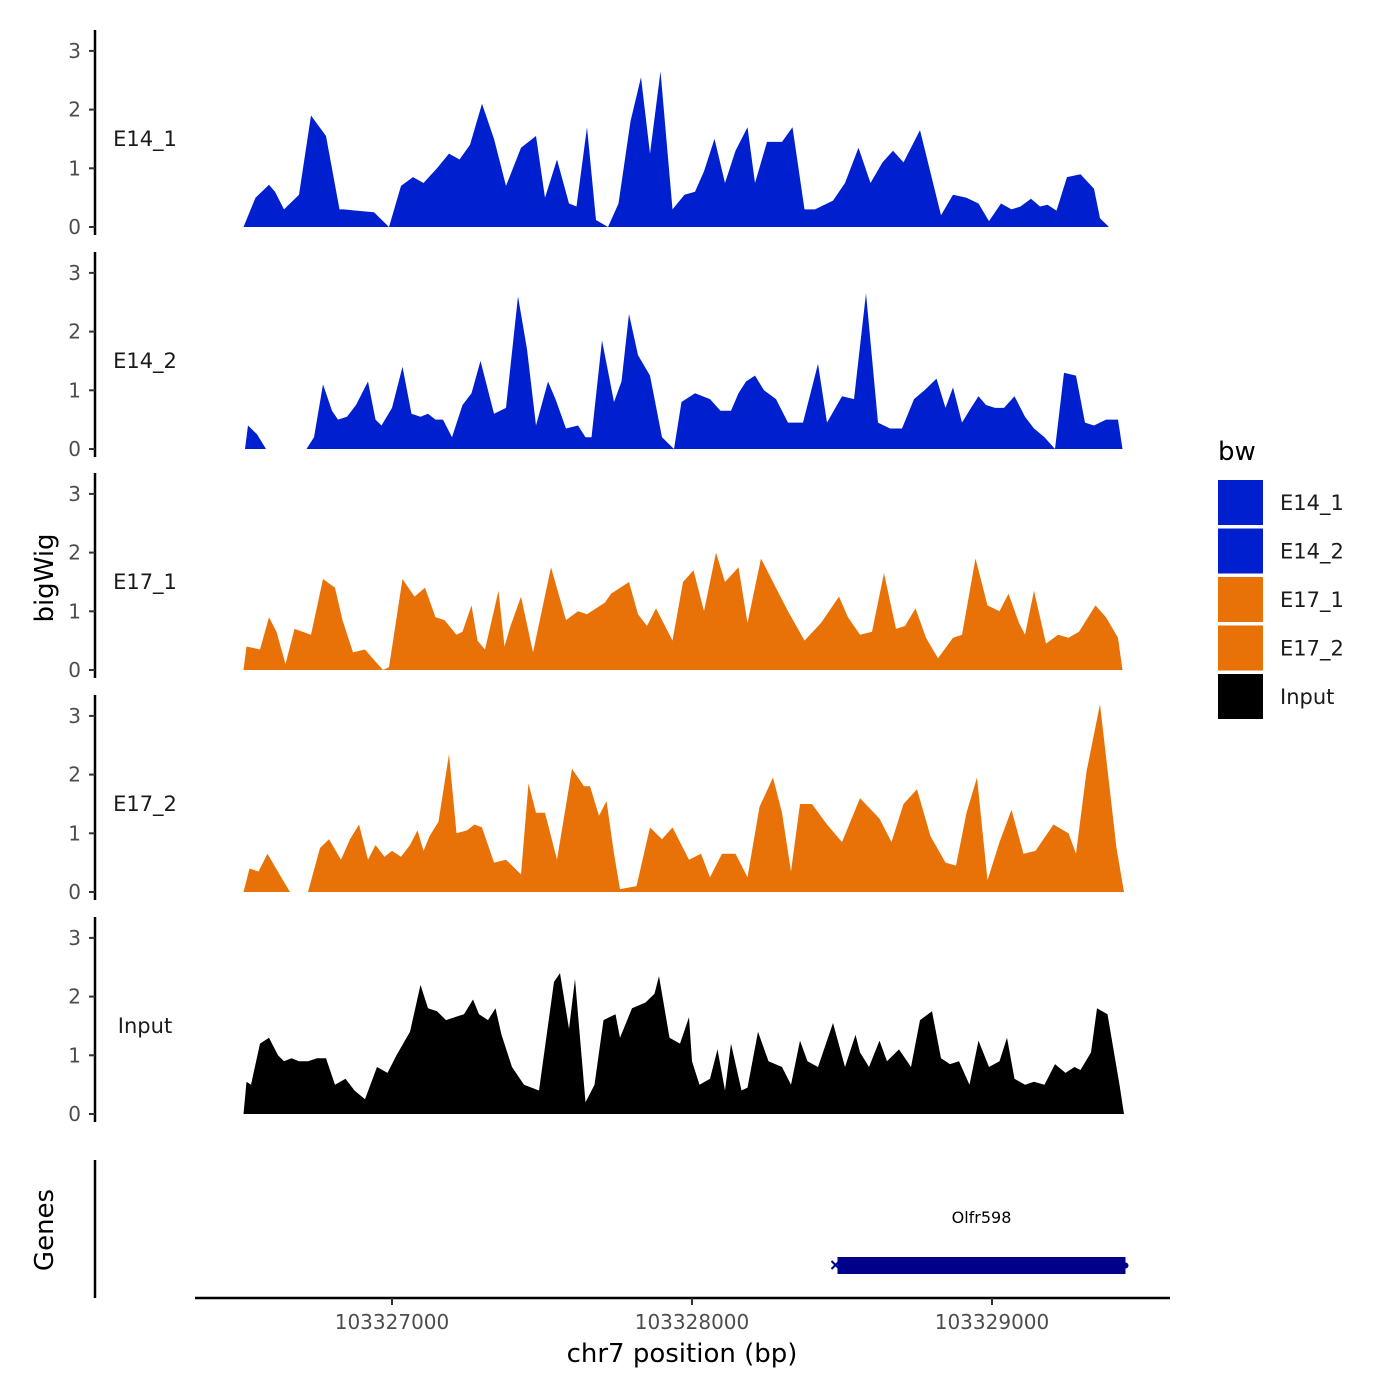 Image resolution: width=1400 pixels, height=1400 pixels. What do you see at coordinates (145, 361) in the screenshot?
I see `track-label: E14_2` at bounding box center [145, 361].